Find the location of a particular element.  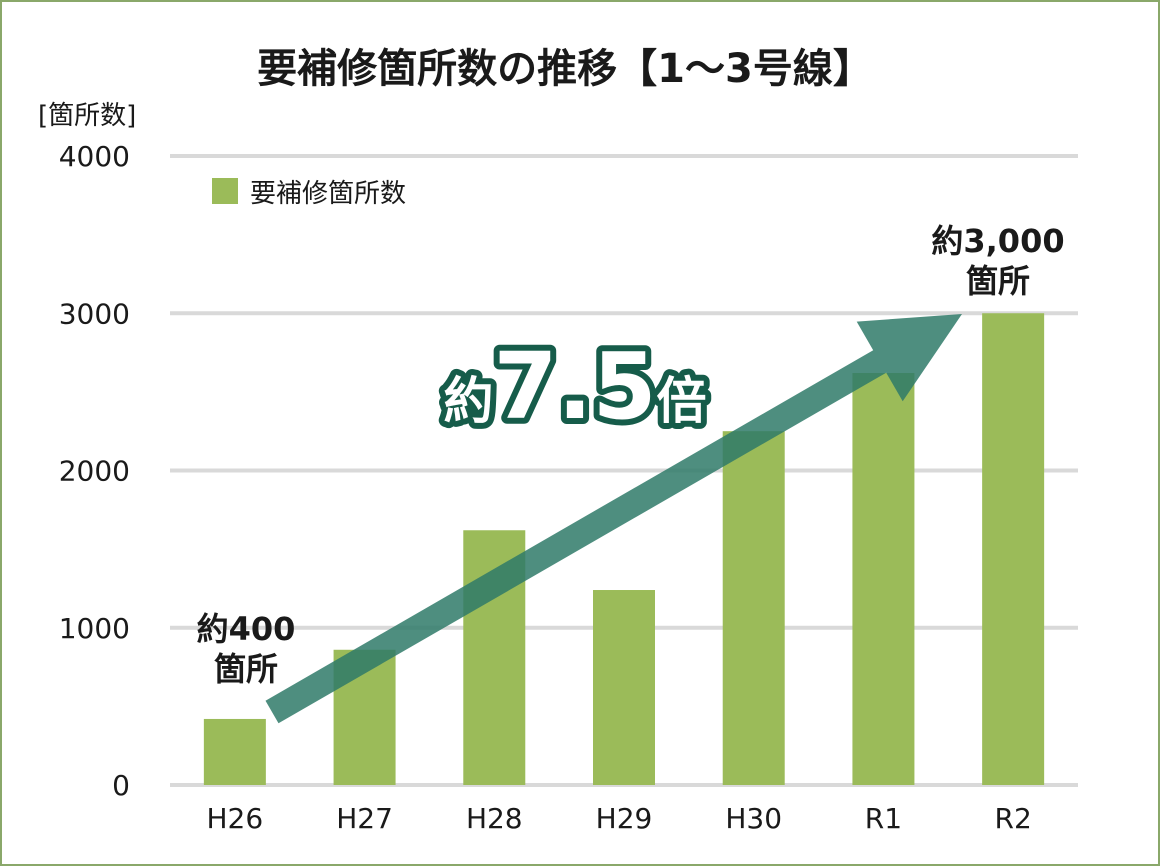

end-annotation-value: 約3,000 is located at coordinates (997, 241).